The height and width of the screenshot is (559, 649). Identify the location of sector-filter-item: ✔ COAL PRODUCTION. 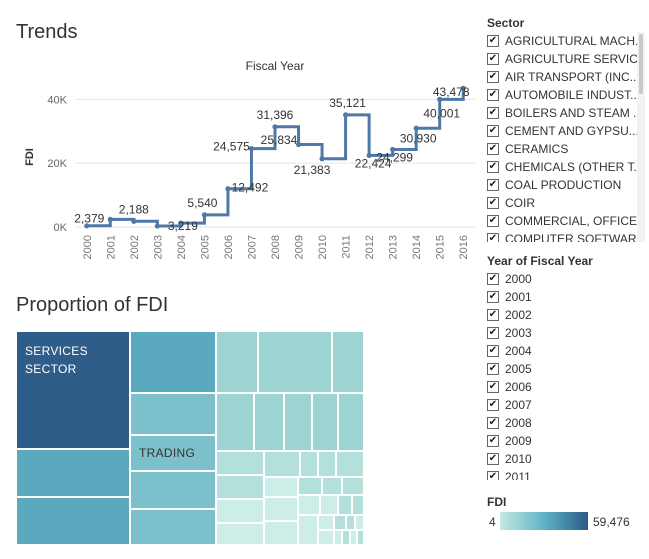
(562, 185).